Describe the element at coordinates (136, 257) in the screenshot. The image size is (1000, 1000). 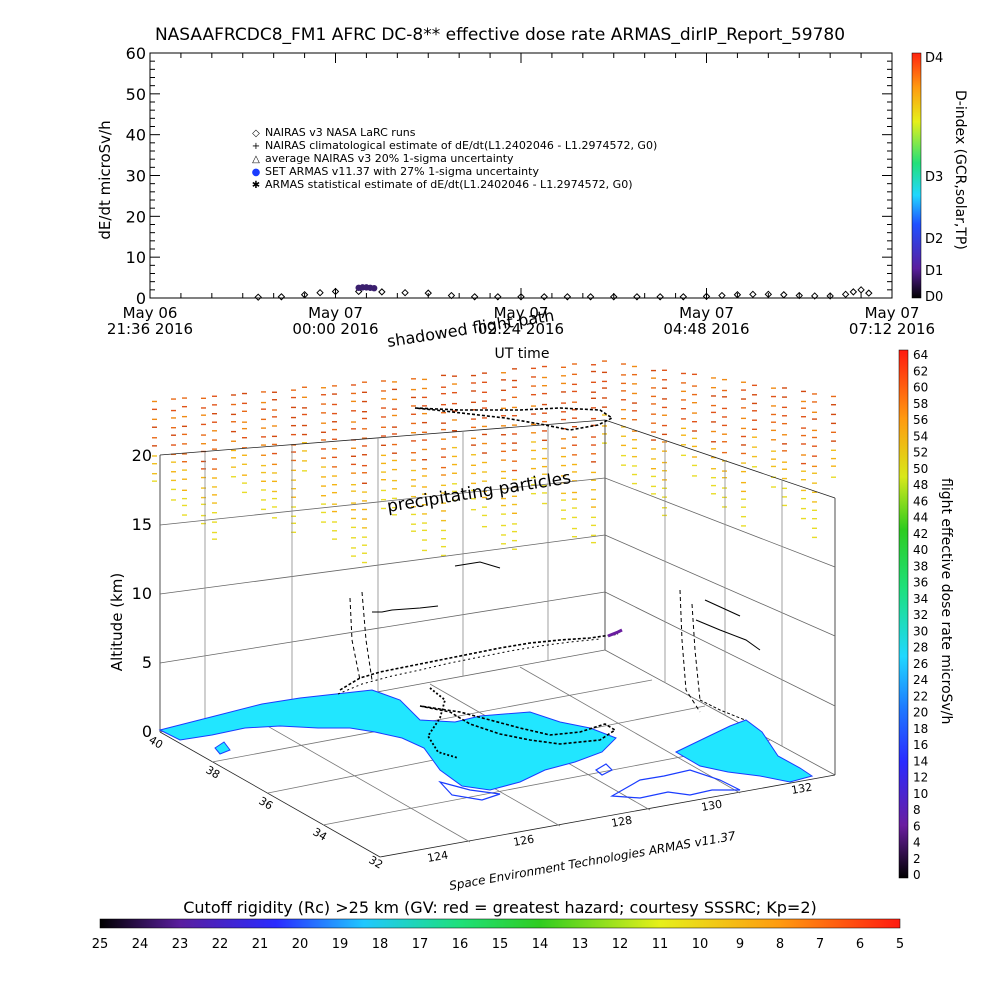
I see `y-tick-label: 10` at that location.